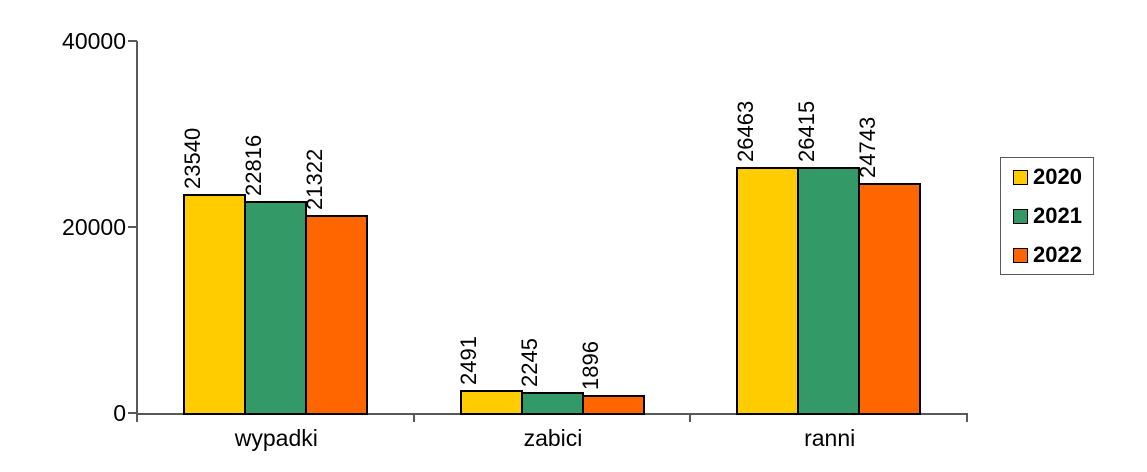  I want to click on value-label-2020-wypadki: 23540, so click(192, 158).